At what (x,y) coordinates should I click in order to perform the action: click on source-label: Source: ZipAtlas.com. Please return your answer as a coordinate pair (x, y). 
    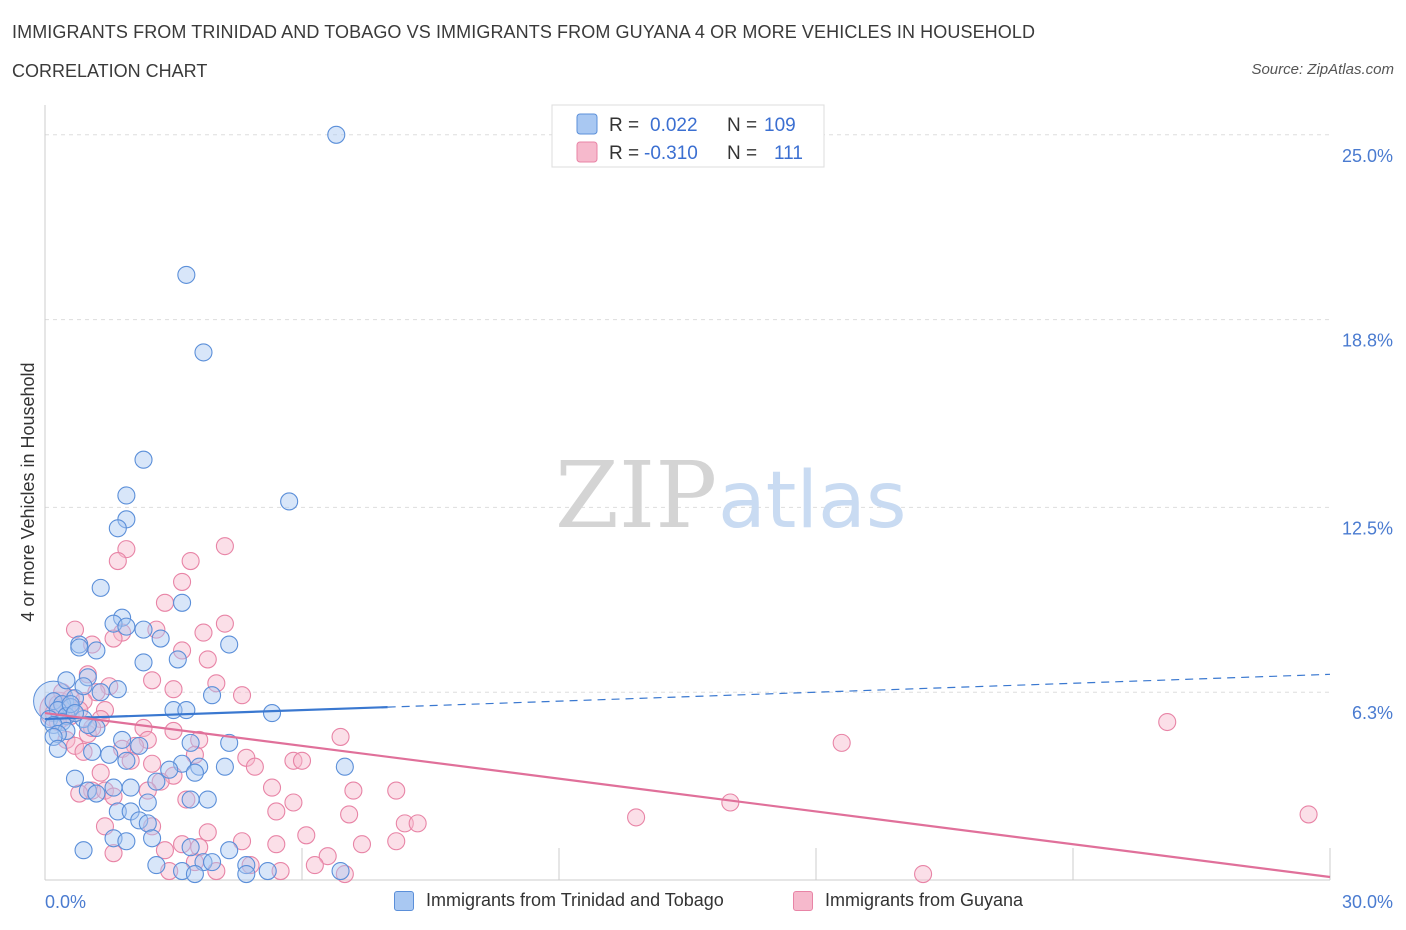
    Looking at the image, I should click on (1322, 69).